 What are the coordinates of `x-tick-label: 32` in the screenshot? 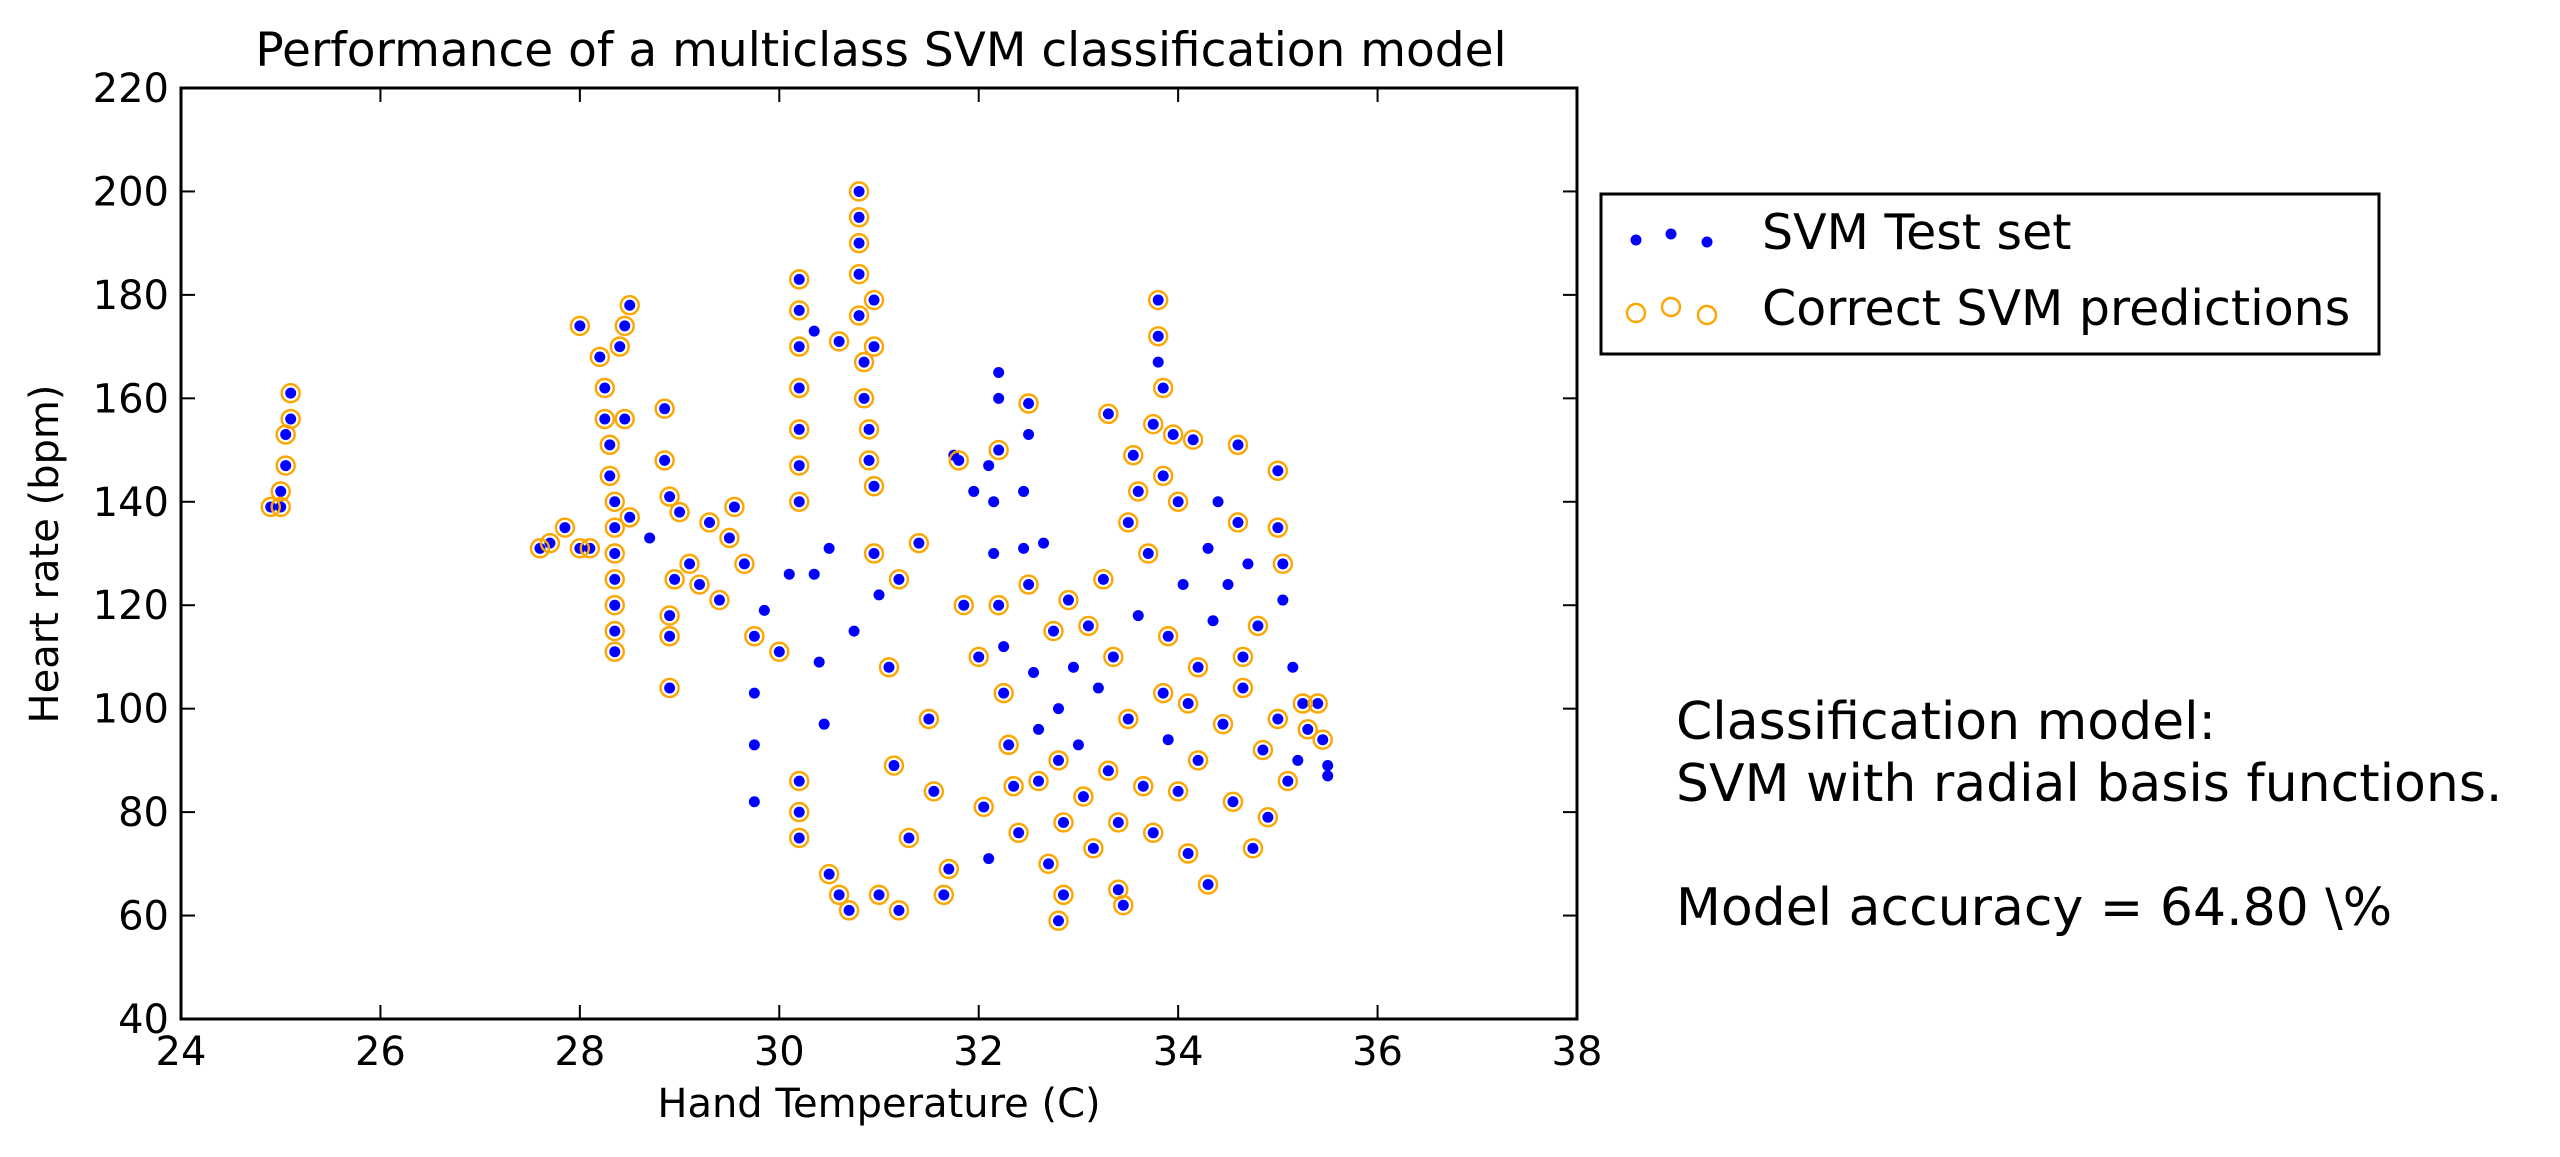 It's located at (978, 1052).